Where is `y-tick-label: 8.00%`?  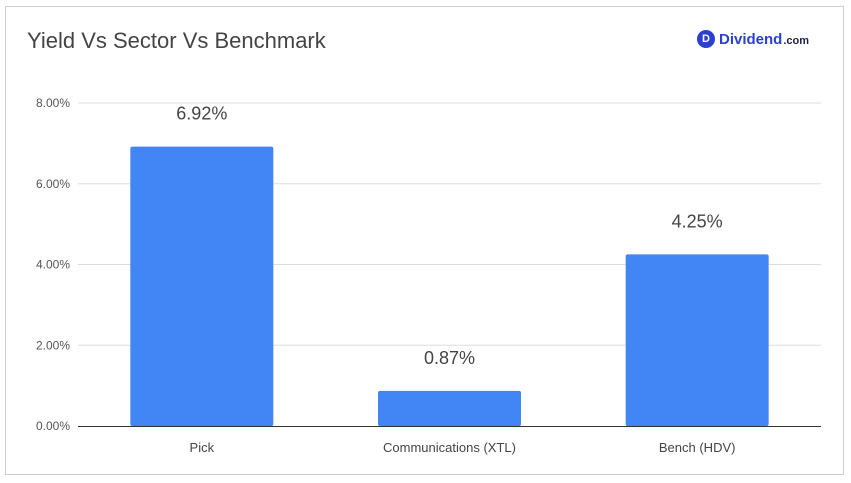 y-tick-label: 8.00% is located at coordinates (53, 103).